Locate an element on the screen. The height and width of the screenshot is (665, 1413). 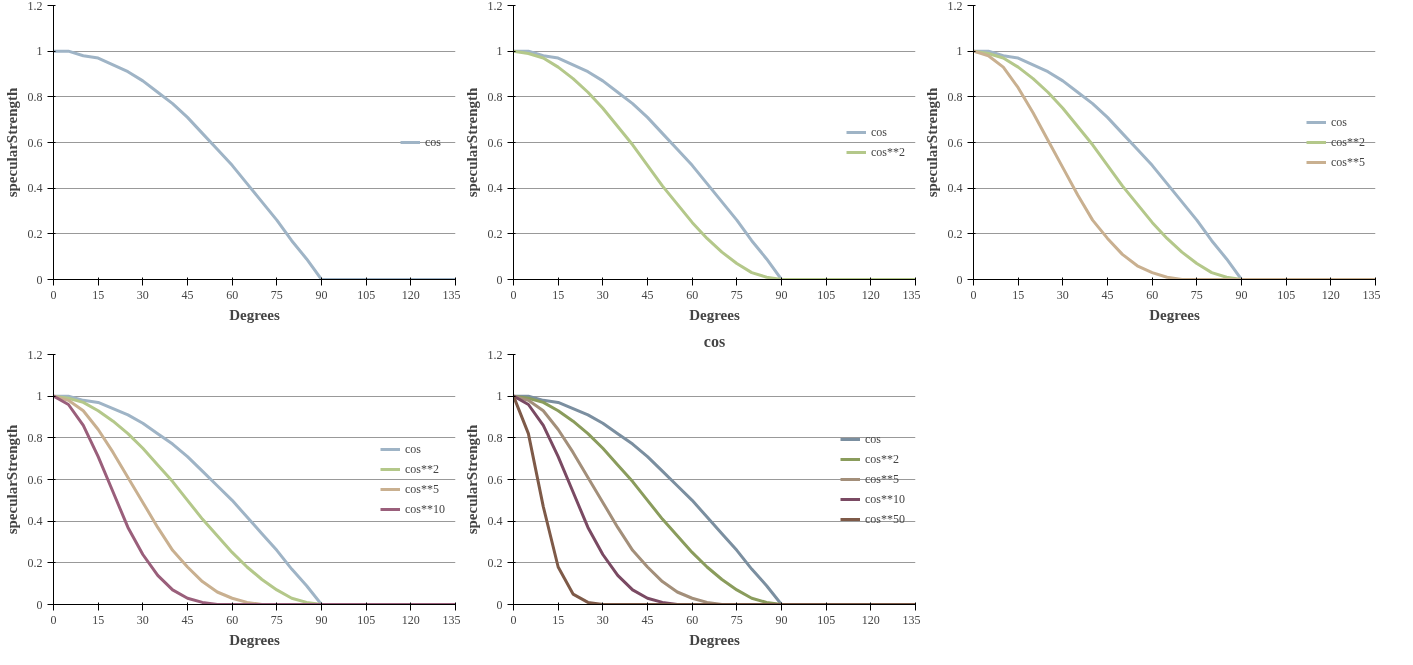
legend-label: cos**50 is located at coordinates (885, 519).